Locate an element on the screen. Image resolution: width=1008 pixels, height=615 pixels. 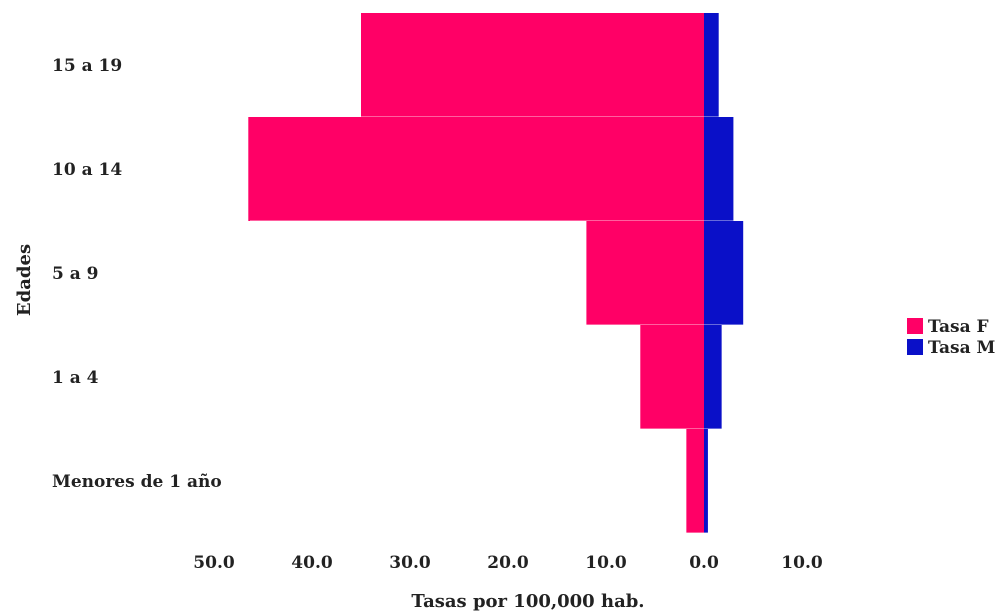
category-labels: 15 a 19 10 a 14 5 a 9 1 a 4 Menores de 1 año is located at coordinates (137, 274).